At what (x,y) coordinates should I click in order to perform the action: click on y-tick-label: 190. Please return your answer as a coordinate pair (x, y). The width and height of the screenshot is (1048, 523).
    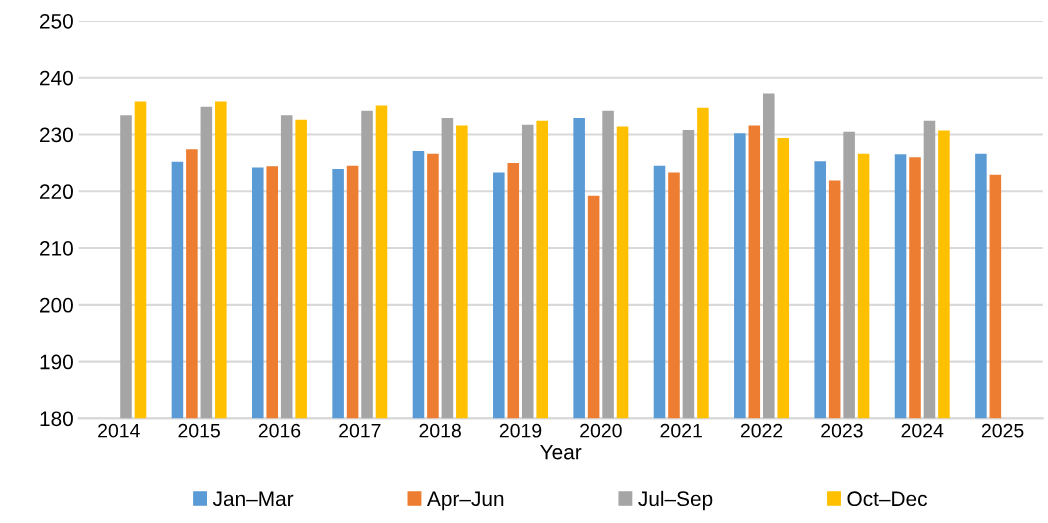
    Looking at the image, I should click on (56, 362).